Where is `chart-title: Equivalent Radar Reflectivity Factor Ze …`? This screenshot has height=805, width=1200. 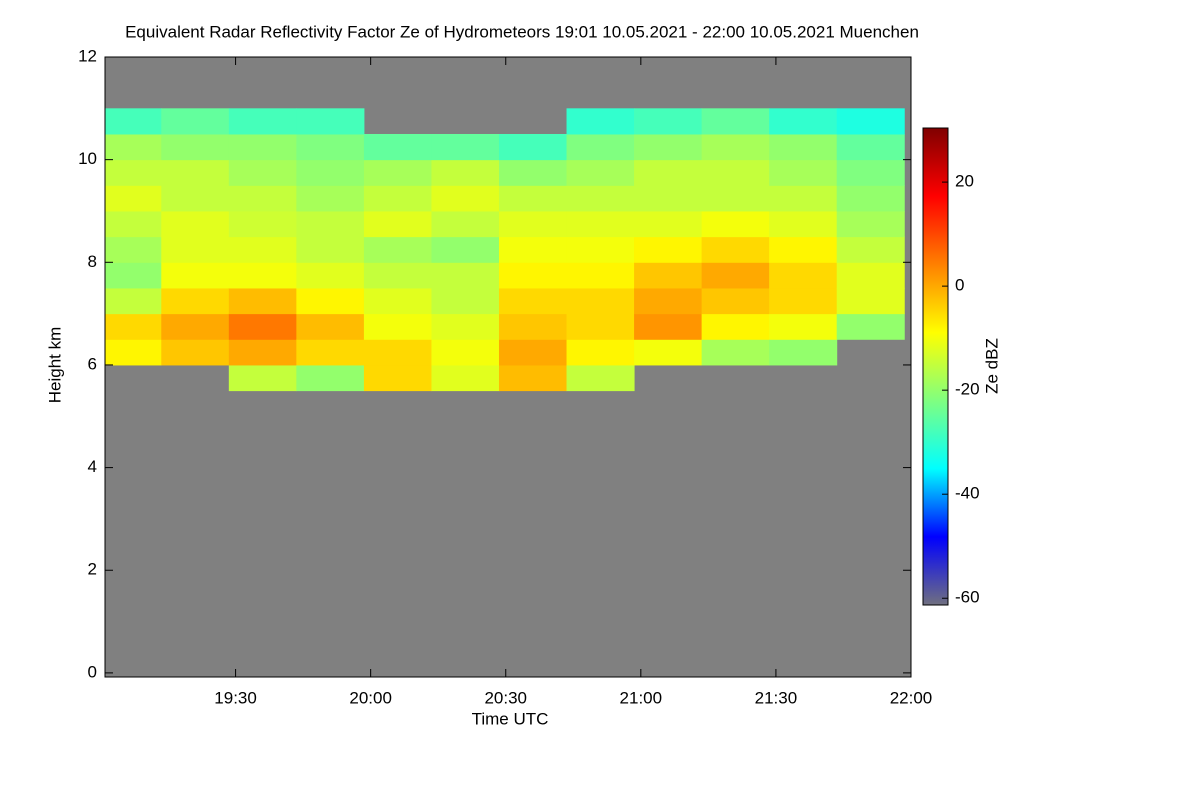
chart-title: Equivalent Radar Reflectivity Factor Ze … is located at coordinates (522, 31).